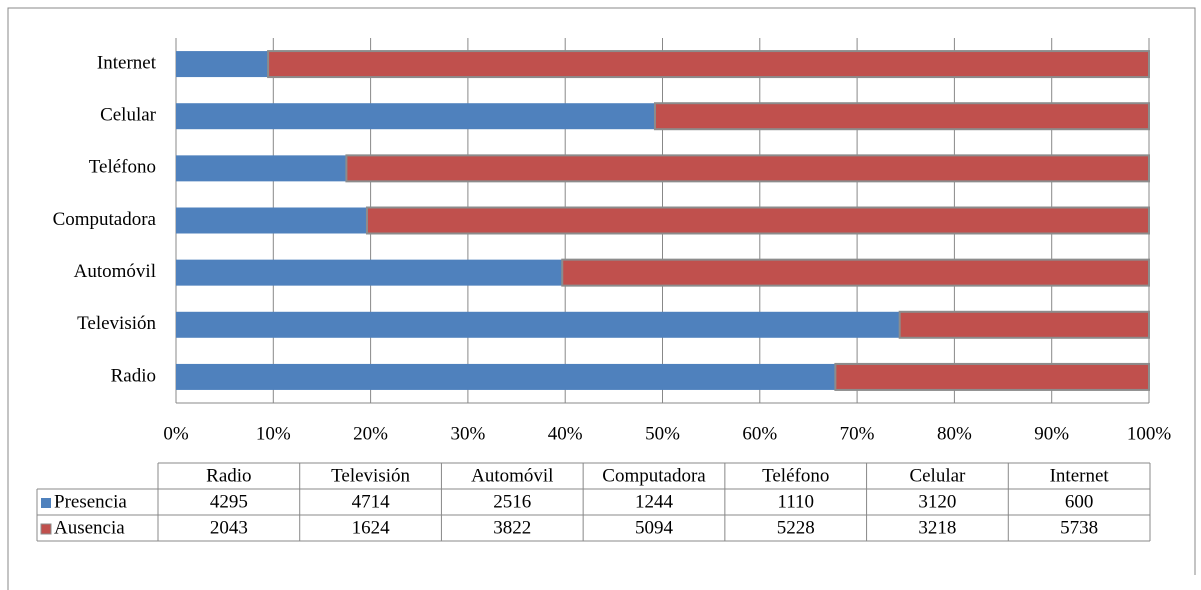  I want to click on table-header: Computadora, so click(654, 475).